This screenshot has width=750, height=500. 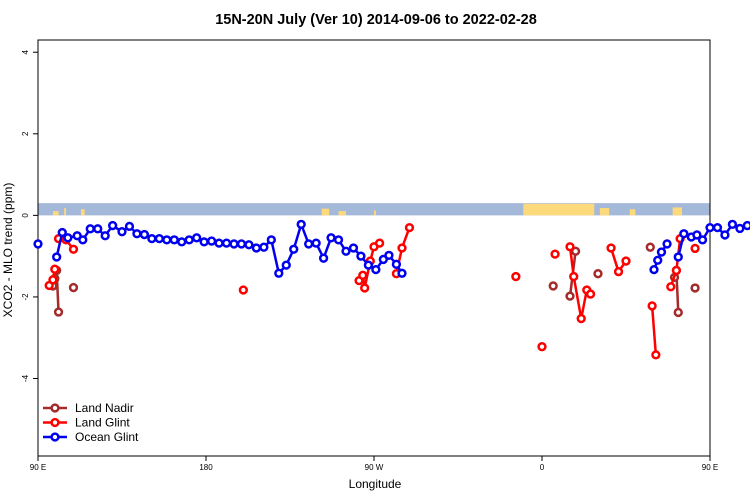 What do you see at coordinates (374, 280) in the screenshot?
I see `series-land-nadir` at bounding box center [374, 280].